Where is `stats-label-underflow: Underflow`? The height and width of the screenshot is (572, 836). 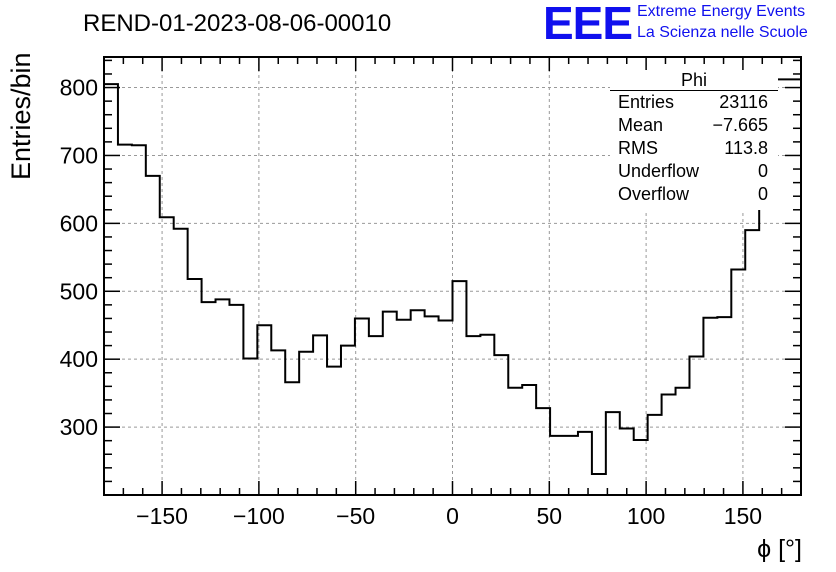
stats-label-underflow: Underflow is located at coordinates (659, 171).